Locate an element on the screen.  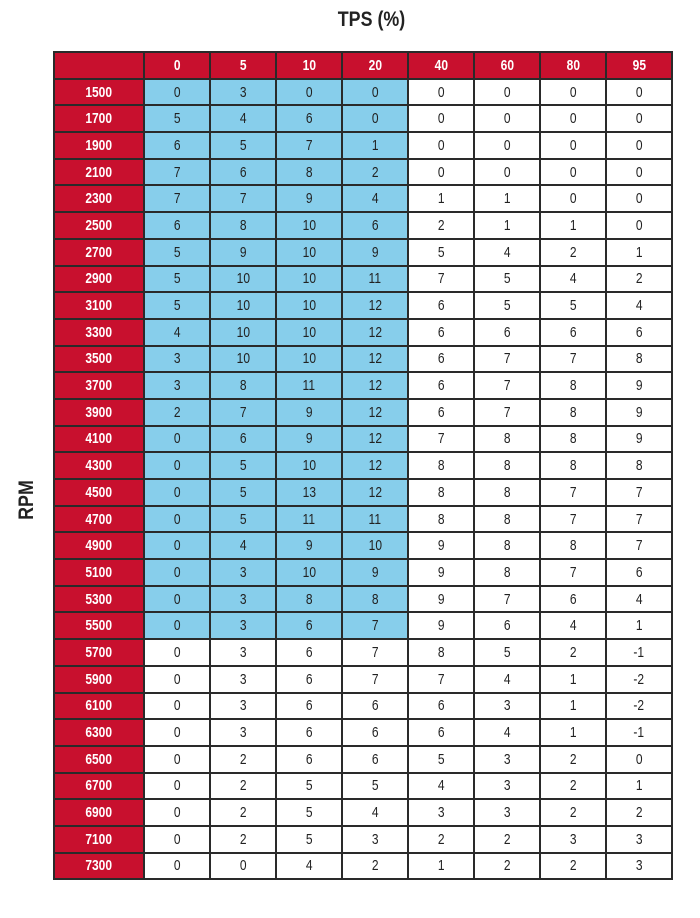
column-header-label: 5 is located at coordinates (243, 65).